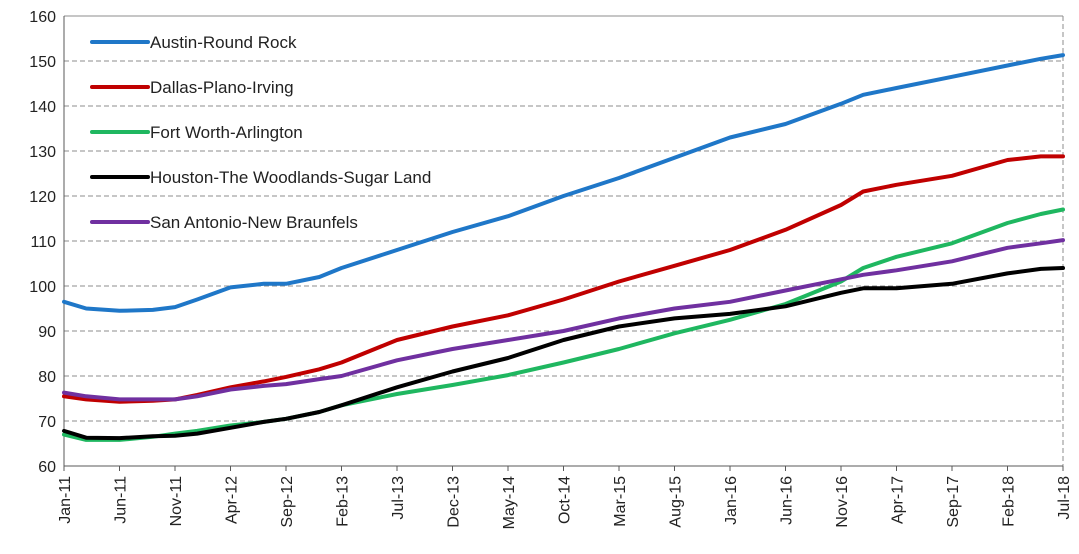 Image resolution: width=1079 pixels, height=554 pixels. I want to click on x-tick-label: Oct-14, so click(565, 500).